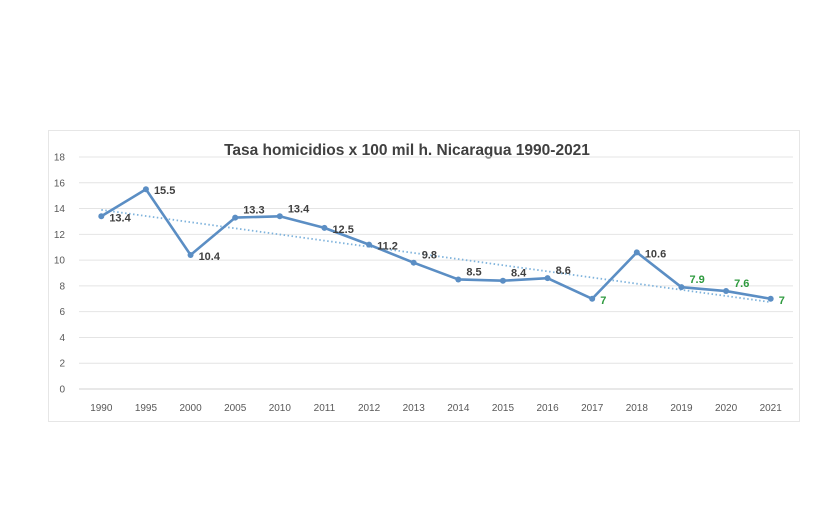 Image resolution: width=825 pixels, height=516 pixels. I want to click on x-tick-label: 2005, so click(235, 408).